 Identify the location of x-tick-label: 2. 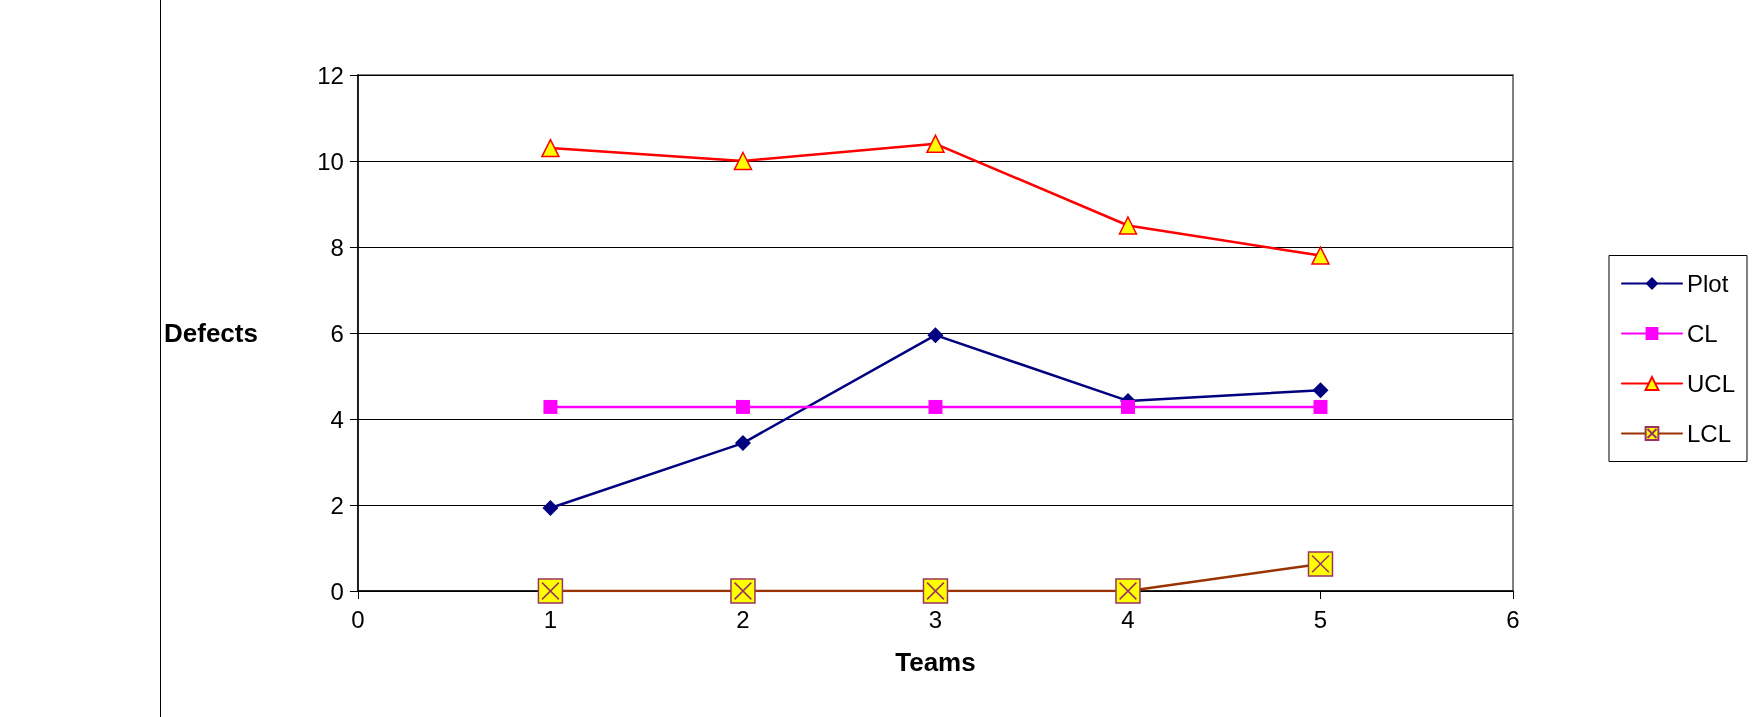
(743, 619).